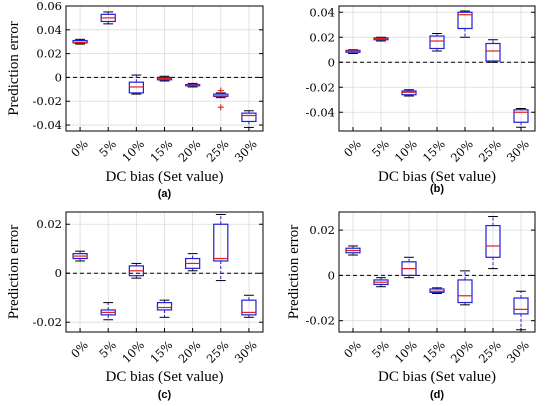 The width and height of the screenshot is (550, 406). What do you see at coordinates (49, 6) in the screenshot?
I see `y-tick-label: 0.06` at bounding box center [49, 6].